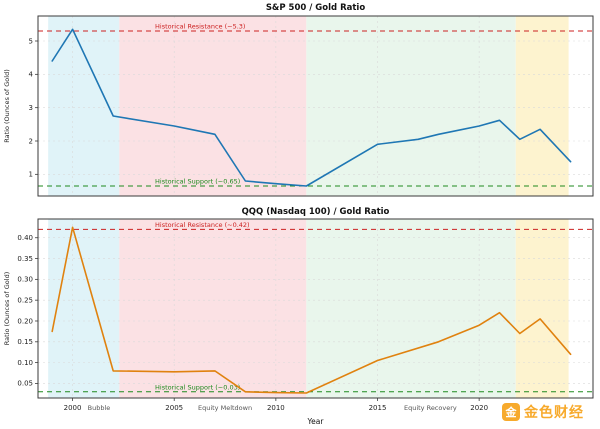  Describe the element at coordinates (99, 408) in the screenshot. I see `era-annotation: Bubble` at that location.